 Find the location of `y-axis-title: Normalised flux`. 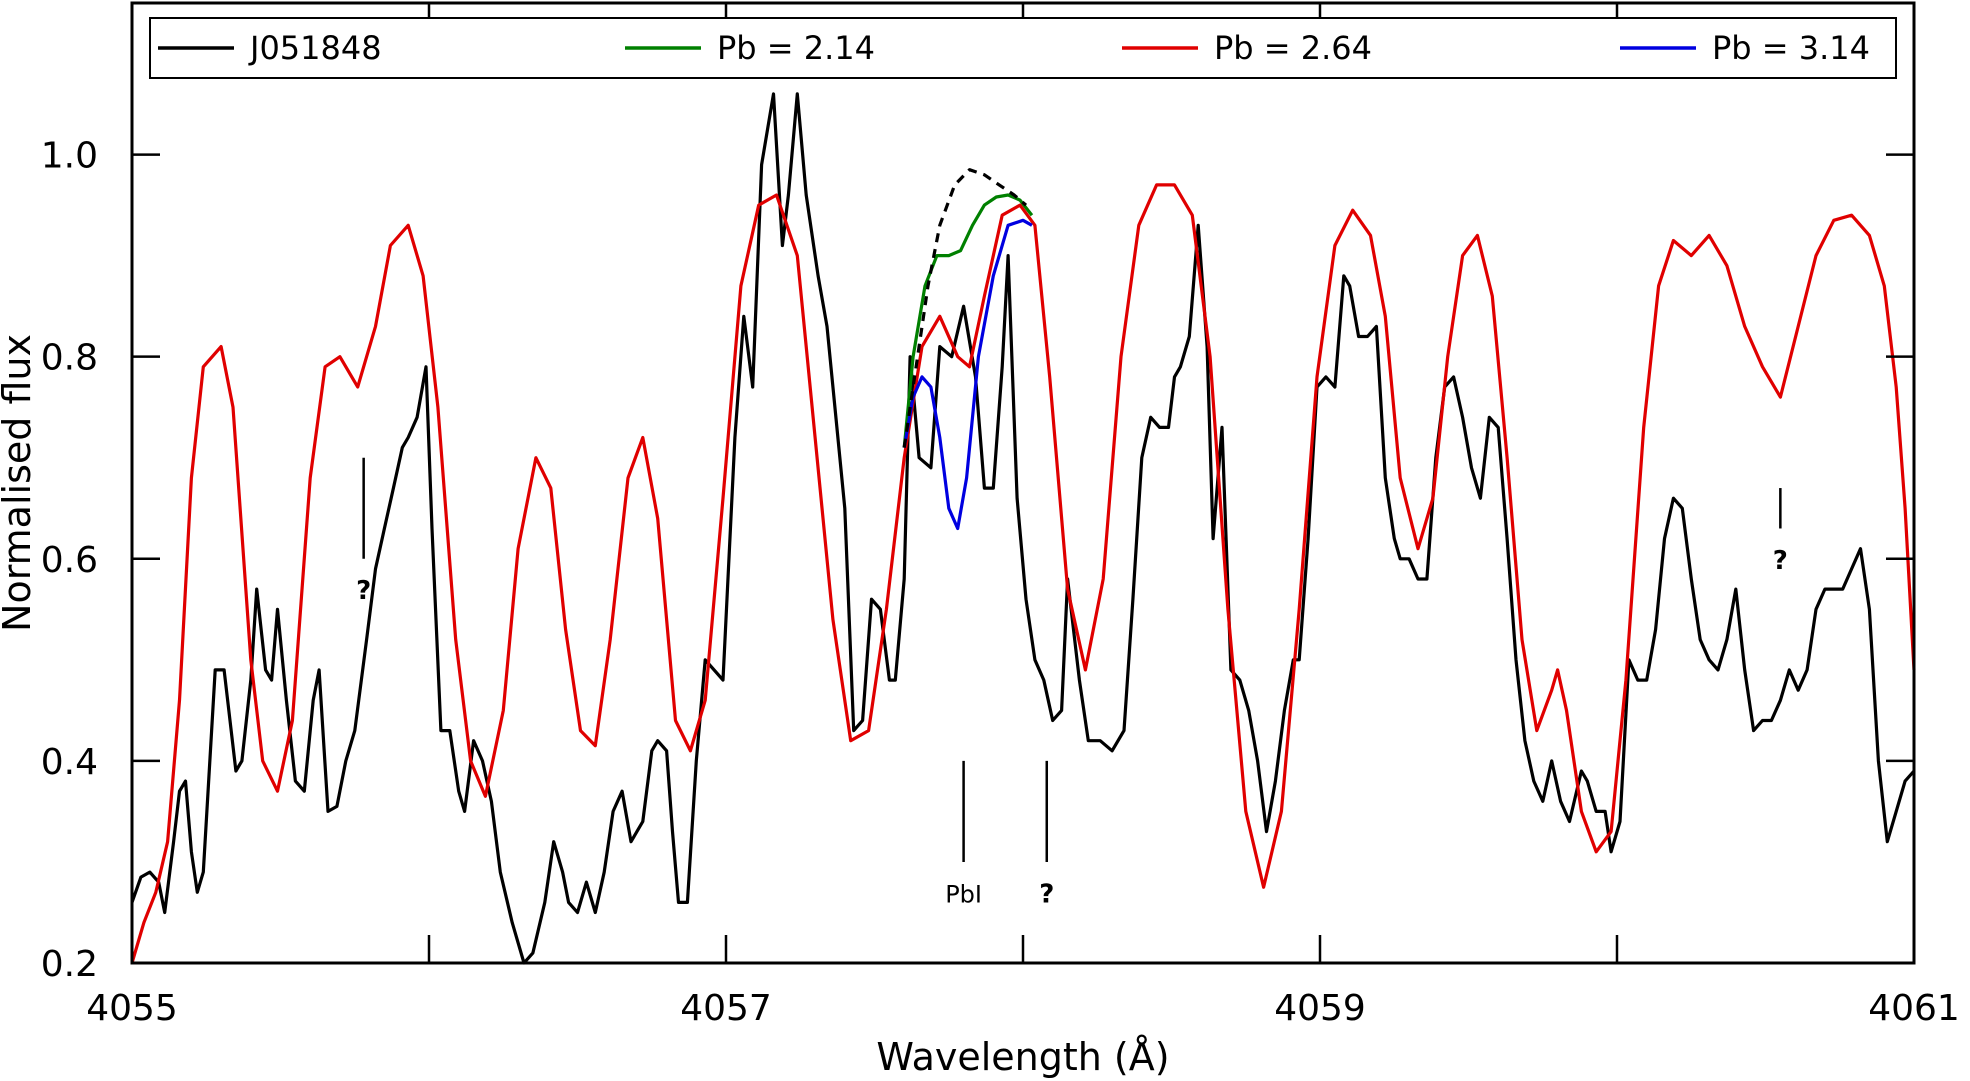

y-axis-title: Normalised flux is located at coordinates (19, 483).